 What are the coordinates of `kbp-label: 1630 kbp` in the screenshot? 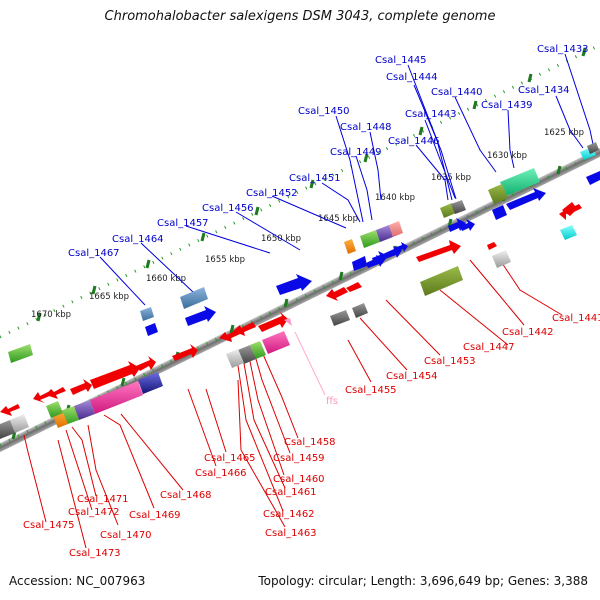 It's located at (507, 156).